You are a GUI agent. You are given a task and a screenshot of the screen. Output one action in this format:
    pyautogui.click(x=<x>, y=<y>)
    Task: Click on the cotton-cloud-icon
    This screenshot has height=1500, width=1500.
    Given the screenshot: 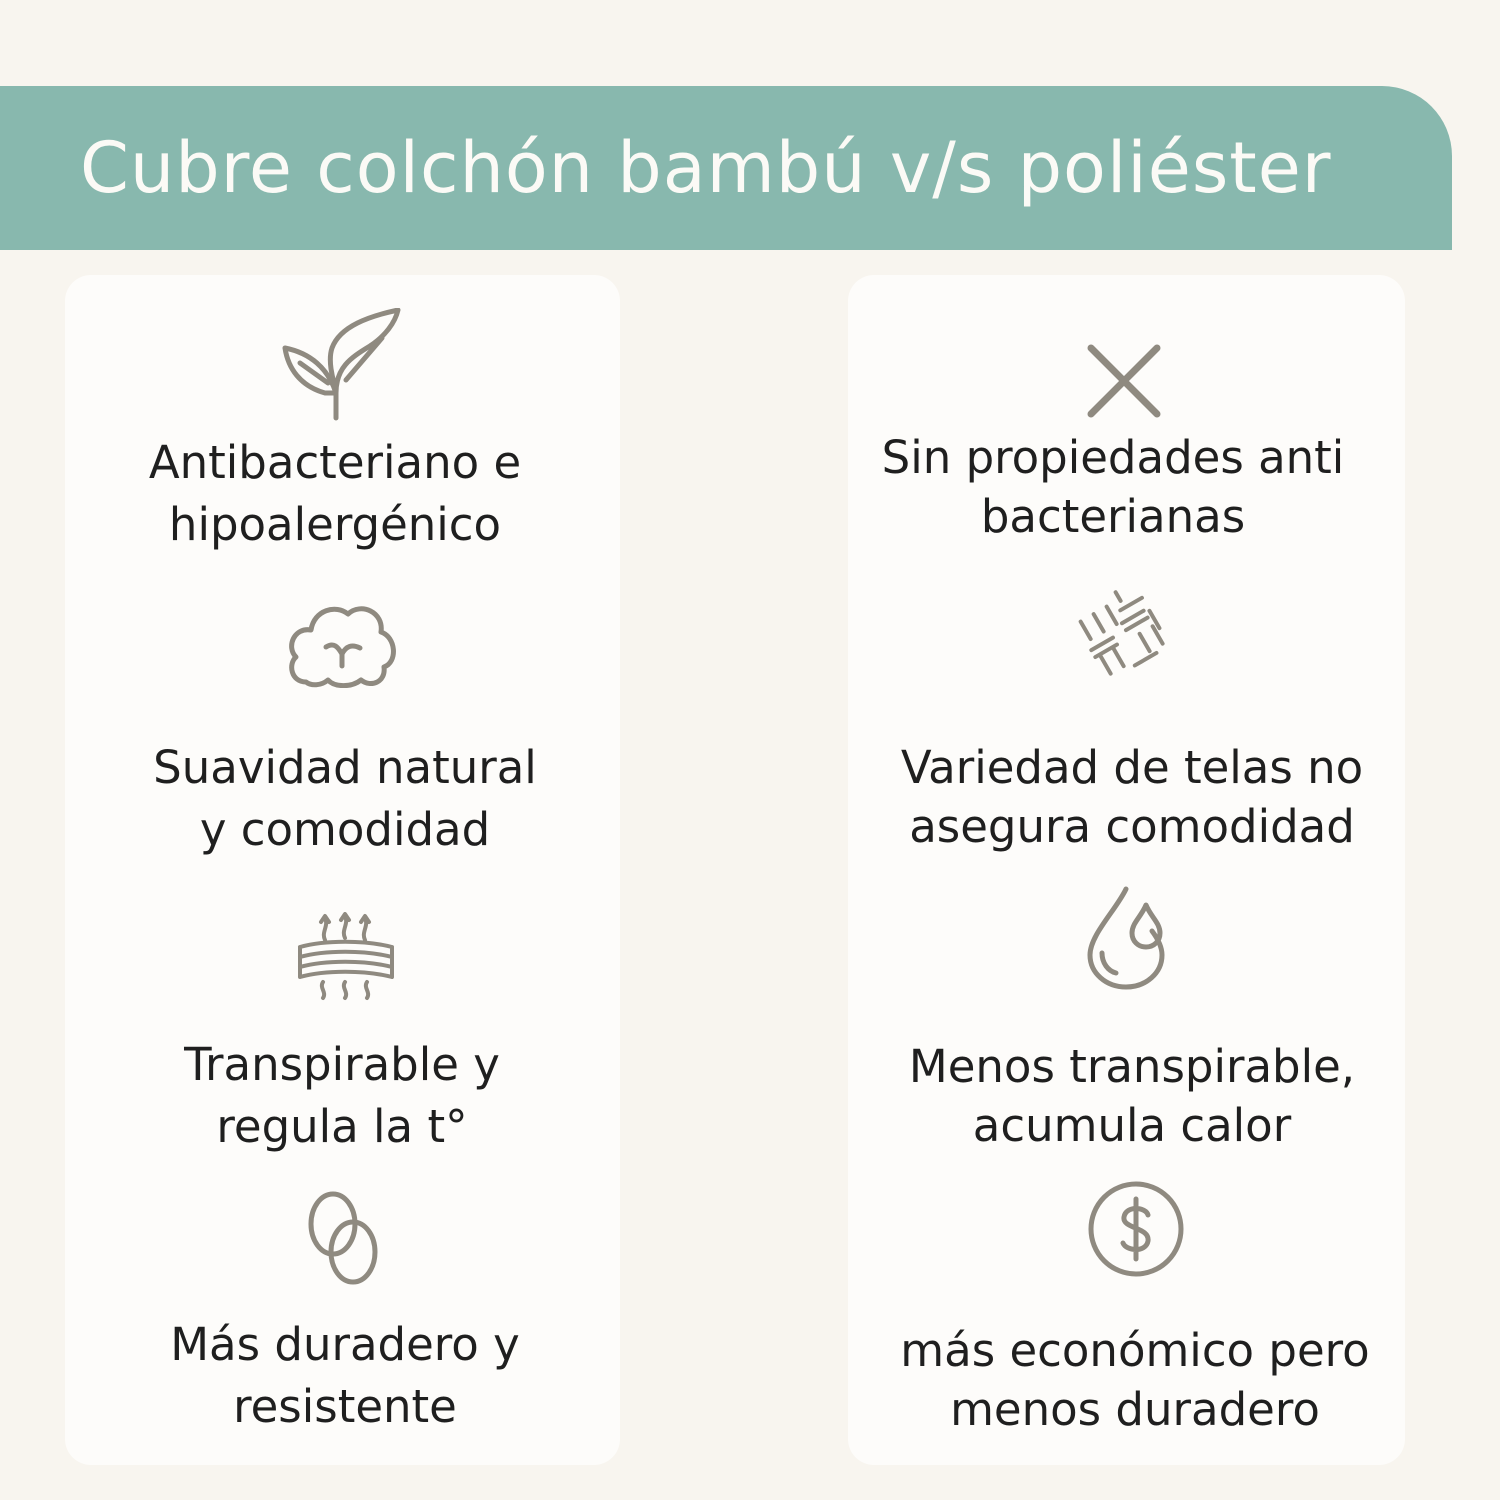 What is the action you would take?
    pyautogui.click(x=342, y=647)
    